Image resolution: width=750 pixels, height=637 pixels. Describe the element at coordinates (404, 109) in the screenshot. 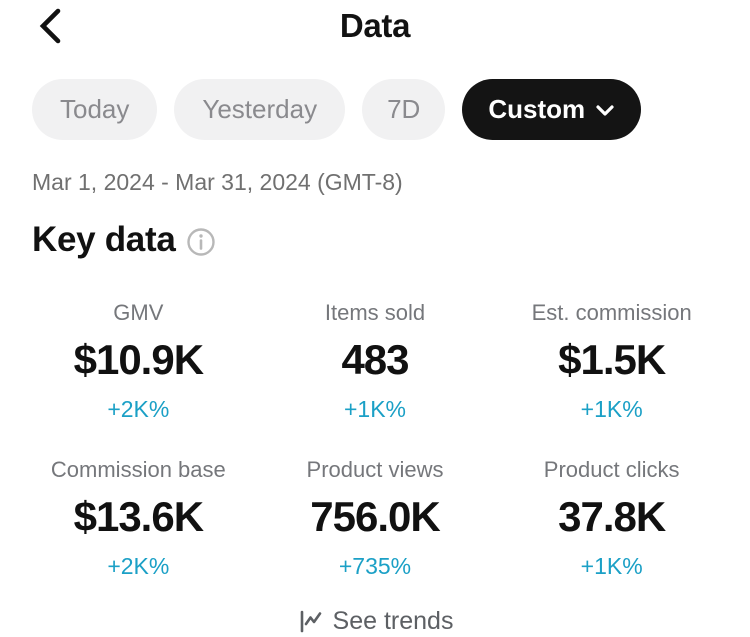

I see `filter-7d: 7D` at that location.